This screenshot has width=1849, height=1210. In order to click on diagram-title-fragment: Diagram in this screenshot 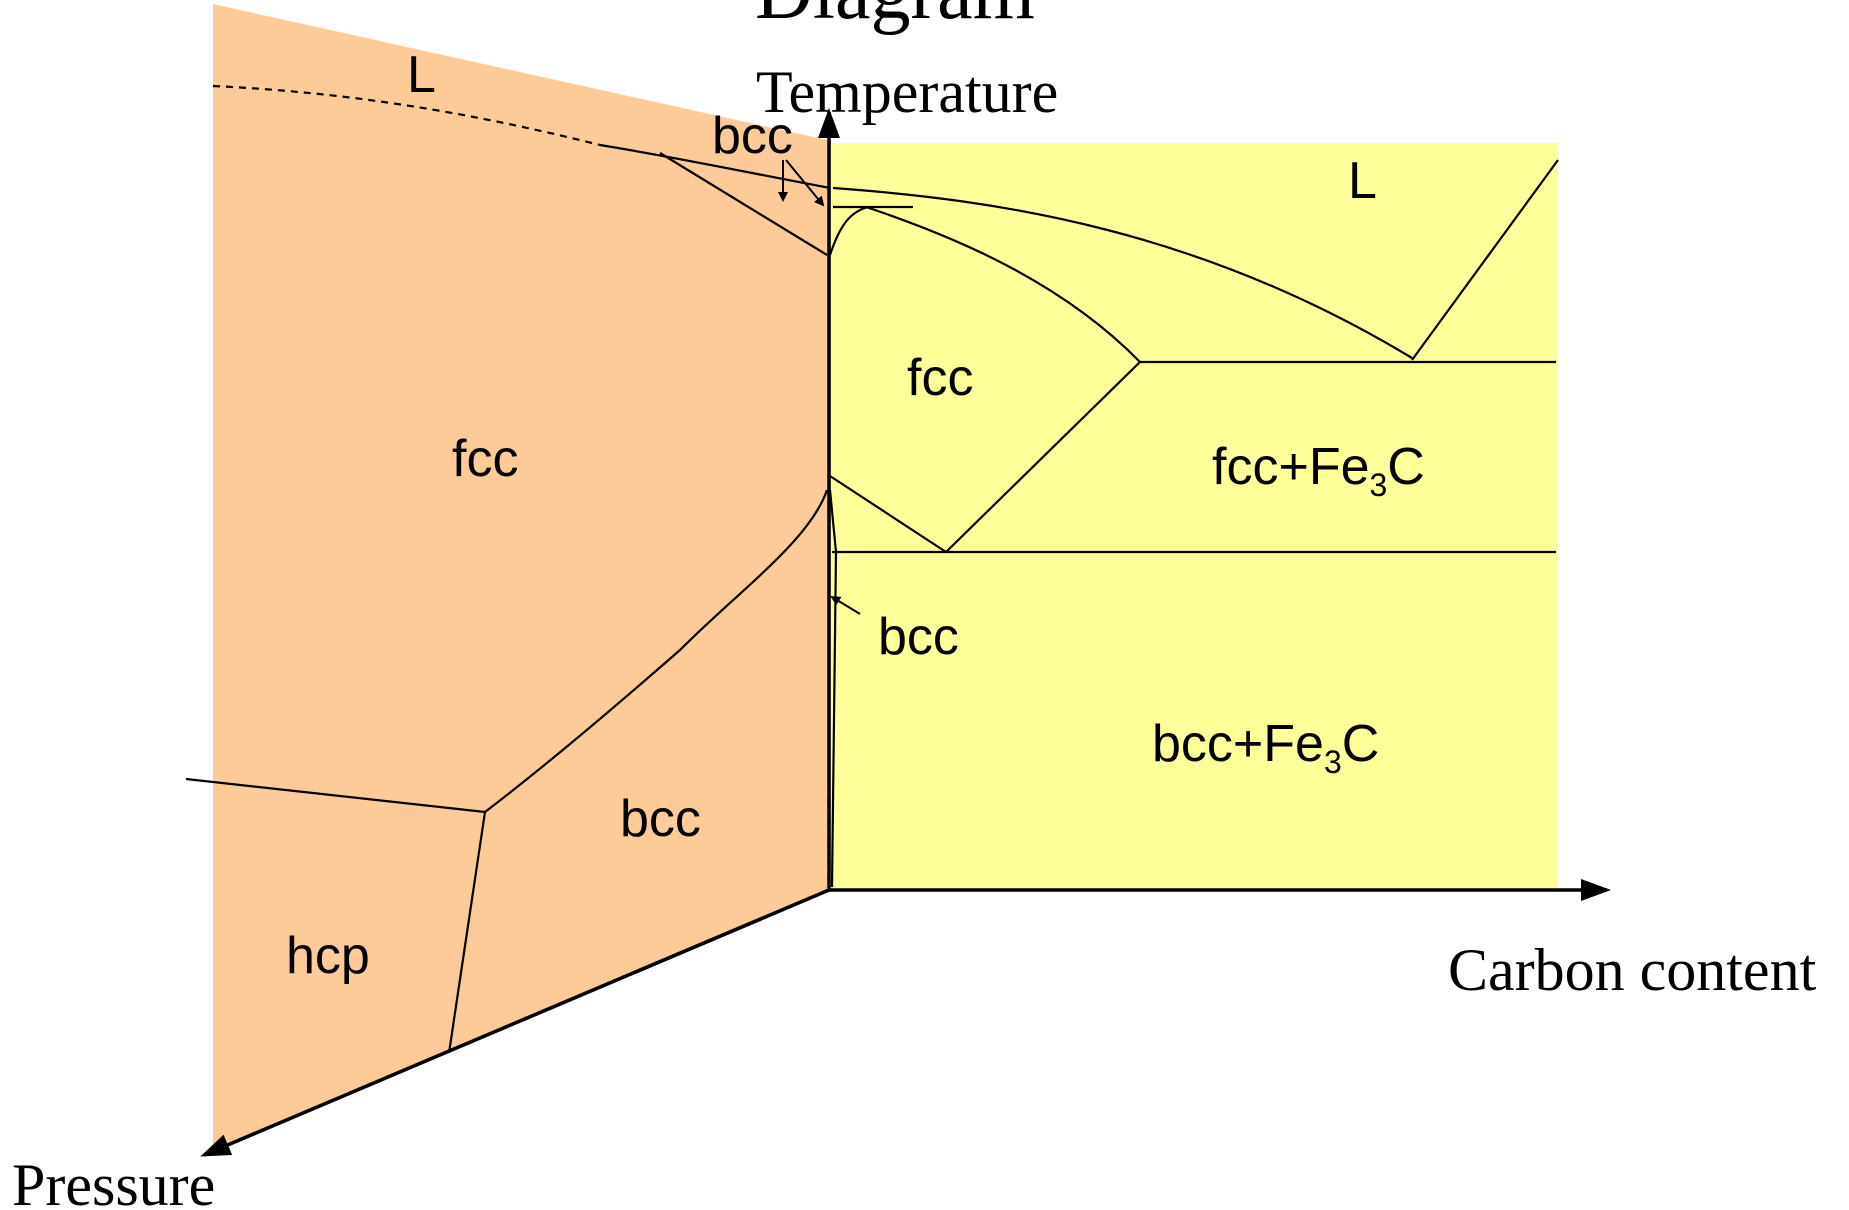, I will do `click(895, 18)`.